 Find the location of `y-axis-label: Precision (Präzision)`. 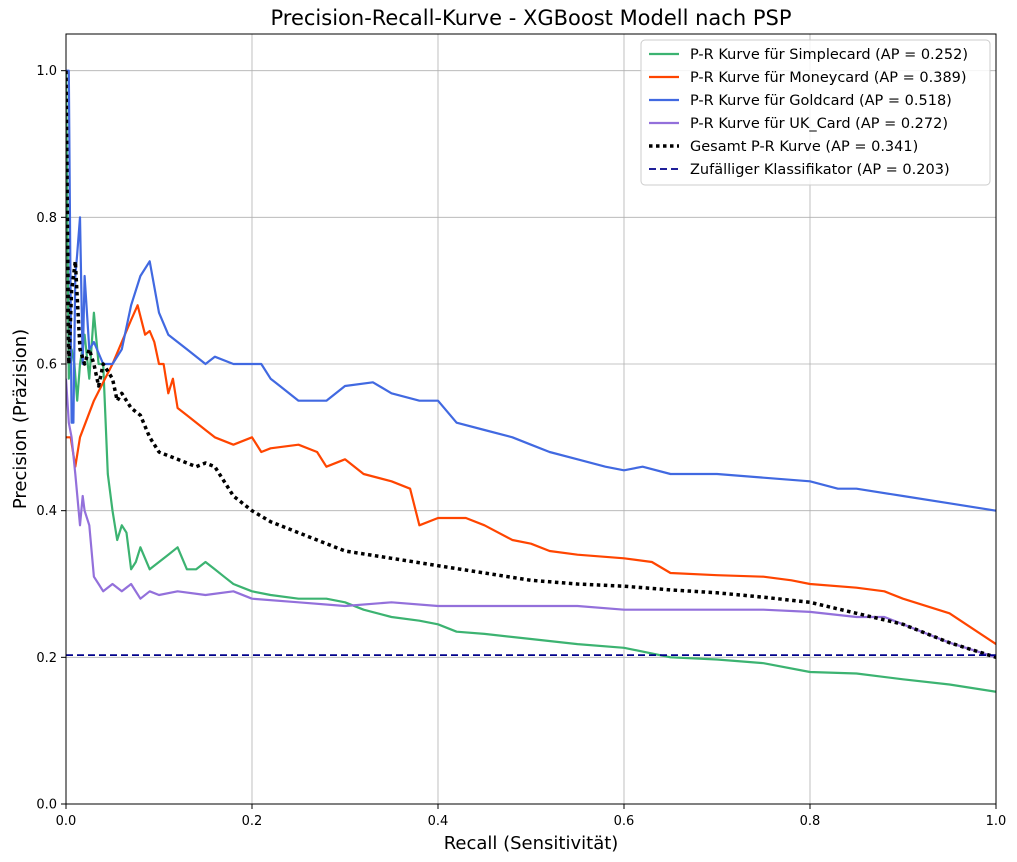

y-axis-label: Precision (Präzision) is located at coordinates (20, 419).